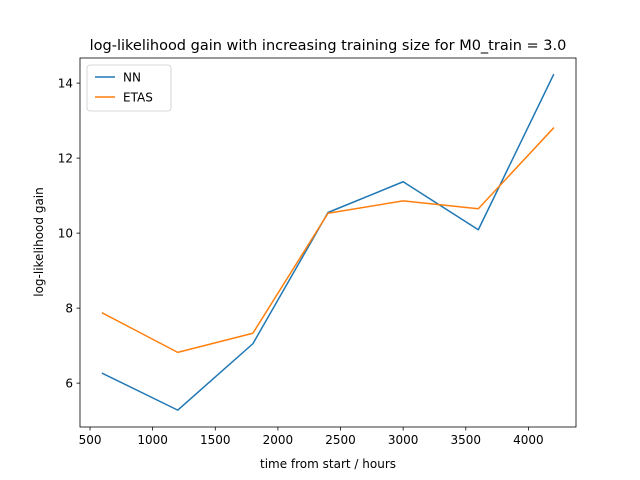 The height and width of the screenshot is (480, 640). I want to click on y-tick-label: 14, so click(65, 83).